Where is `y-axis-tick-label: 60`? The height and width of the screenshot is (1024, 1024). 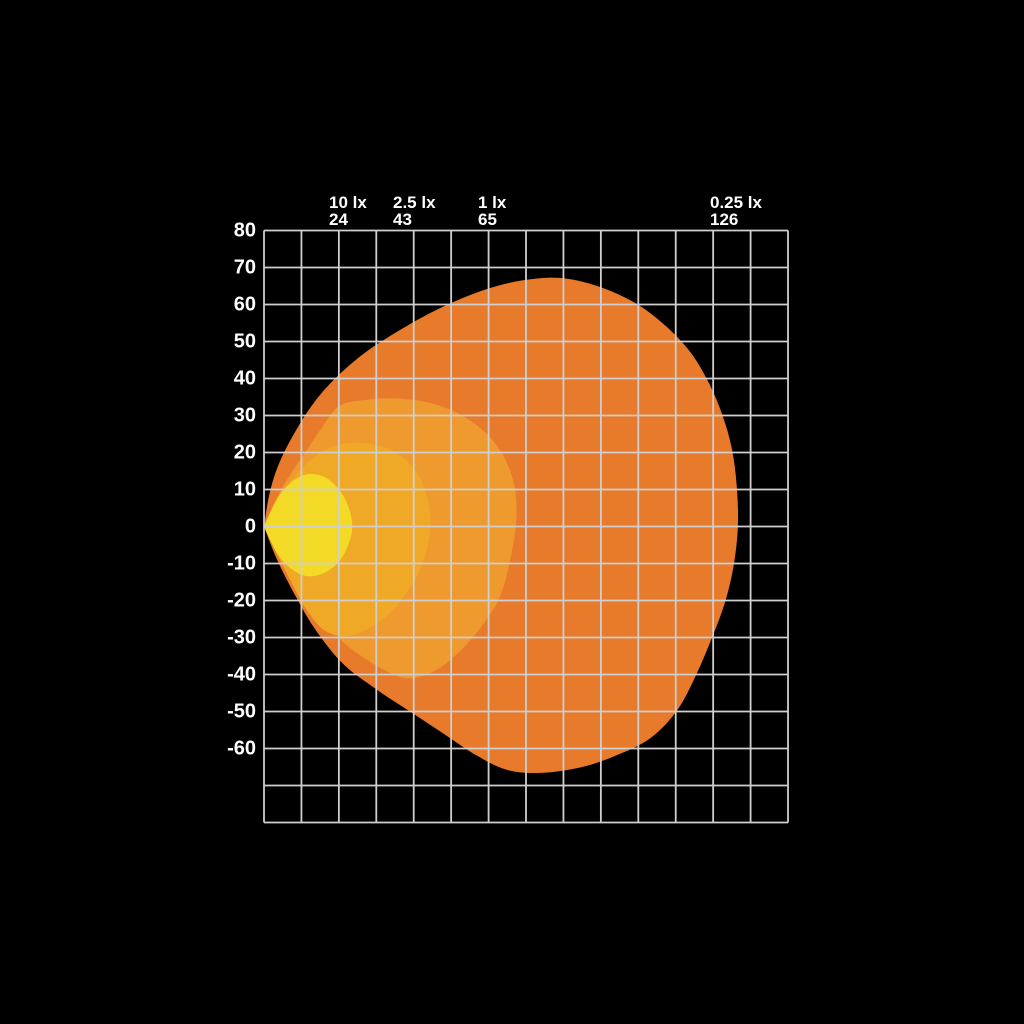
y-axis-tick-label: 60 is located at coordinates (245, 305).